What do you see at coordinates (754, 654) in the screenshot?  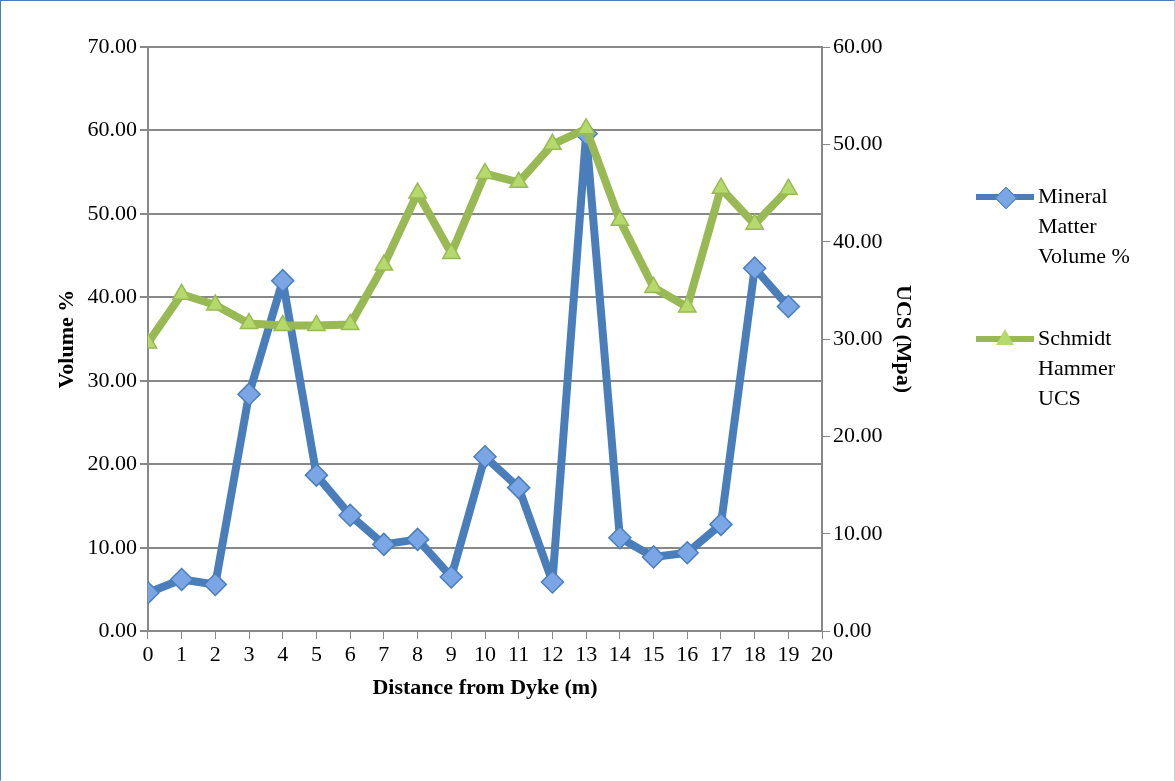 I see `x-tick-label: 18` at bounding box center [754, 654].